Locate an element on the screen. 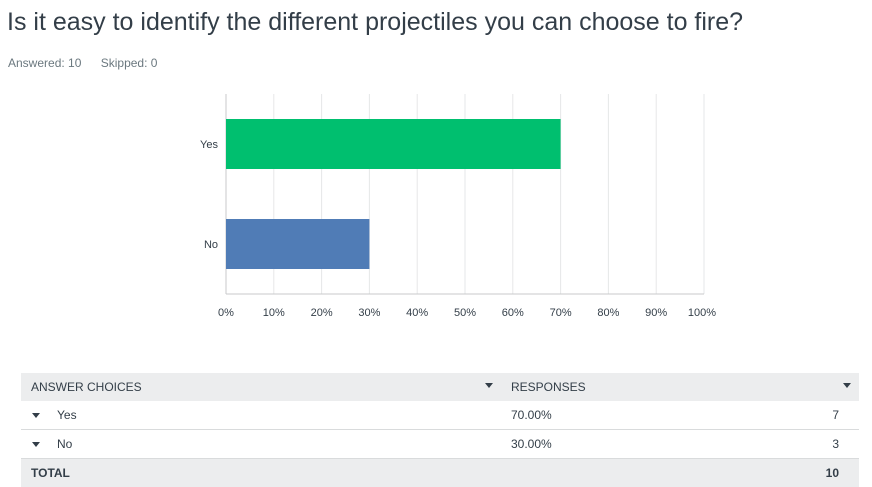  answer-label: No is located at coordinates (65, 444).